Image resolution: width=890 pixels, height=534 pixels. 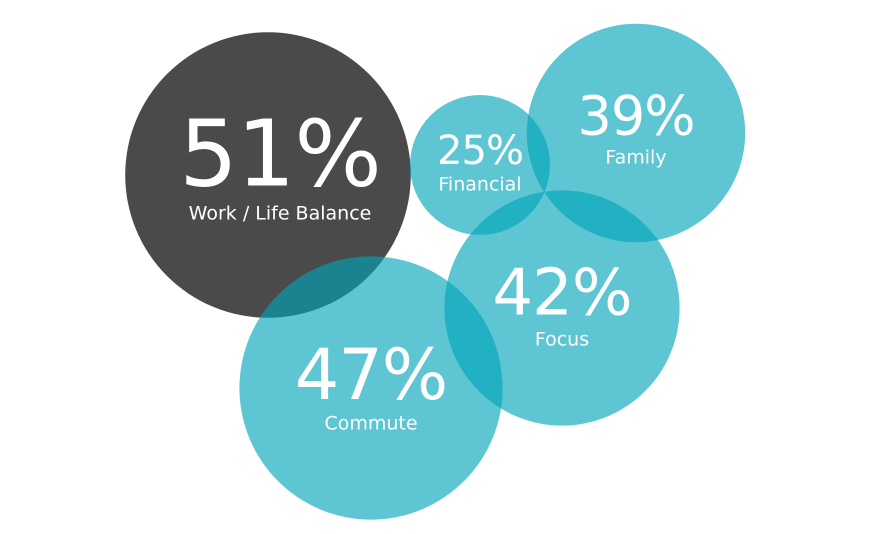 What do you see at coordinates (562, 340) in the screenshot?
I see `category-label: Focus` at bounding box center [562, 340].